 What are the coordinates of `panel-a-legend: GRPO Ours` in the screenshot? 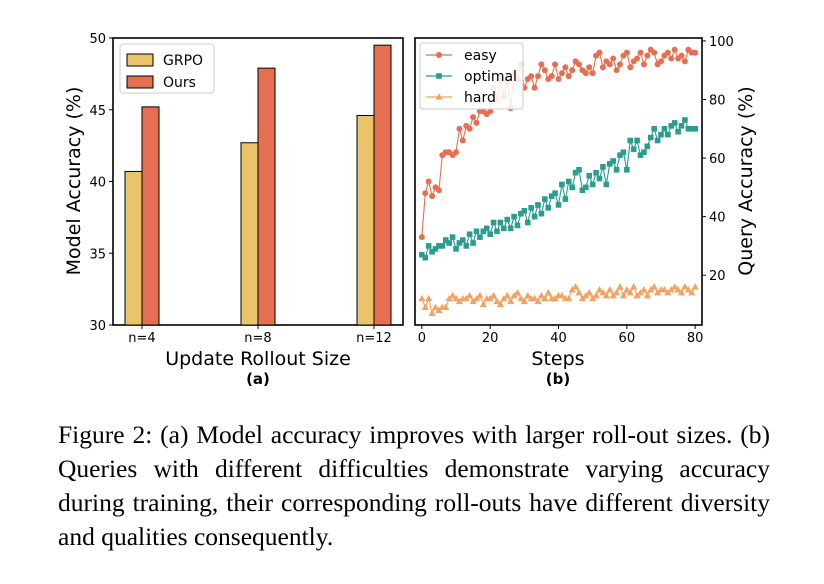 It's located at (167, 68).